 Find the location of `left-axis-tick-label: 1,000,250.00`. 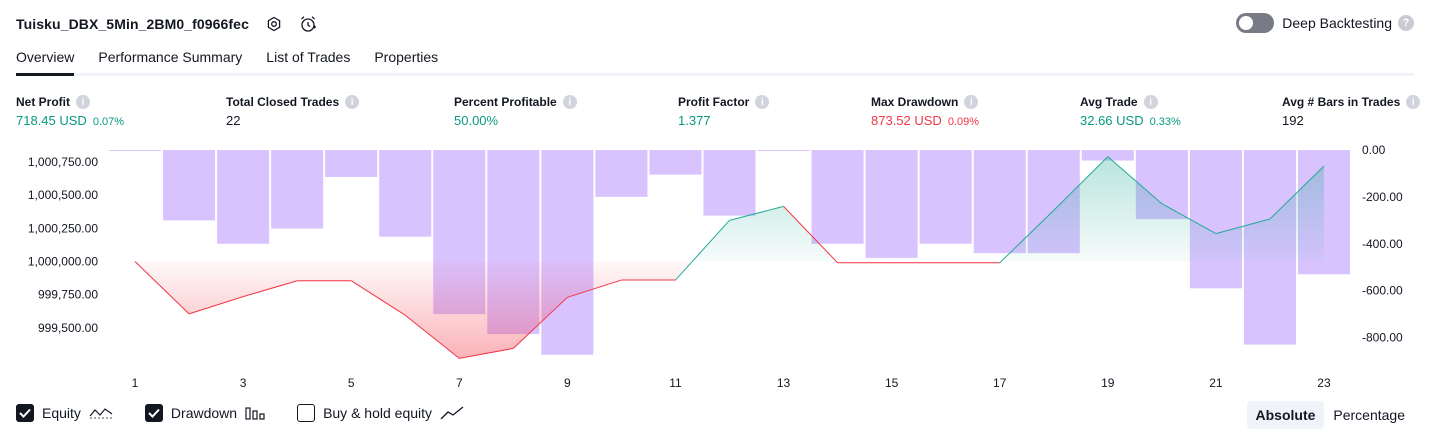

left-axis-tick-label: 1,000,250.00 is located at coordinates (63, 228).